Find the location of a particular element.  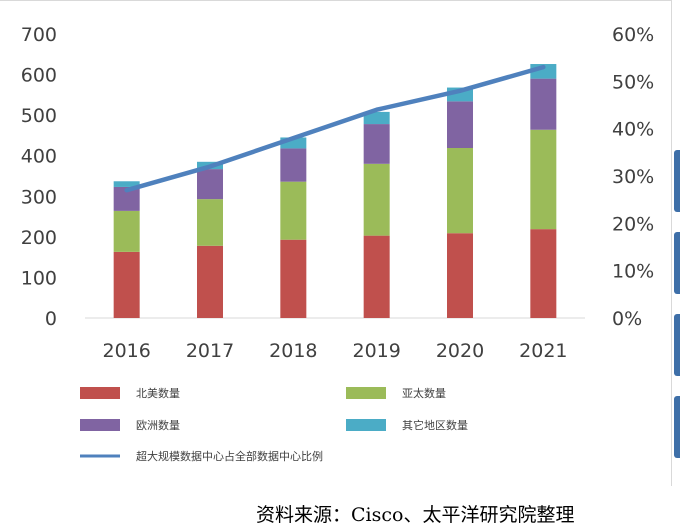

y-tick-label: 600 is located at coordinates (39, 76).